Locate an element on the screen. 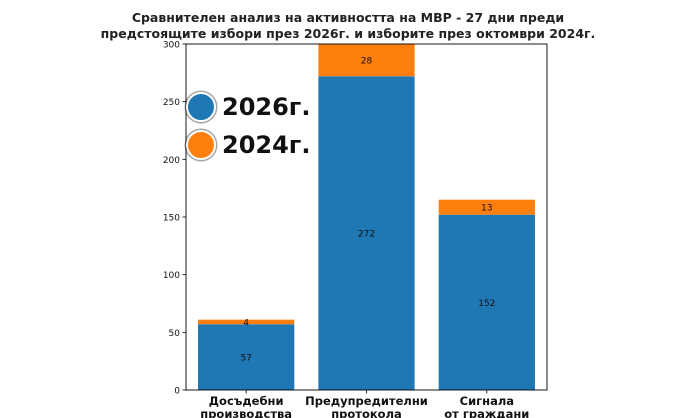  legend-item-2026: 2026г. is located at coordinates (248, 107).